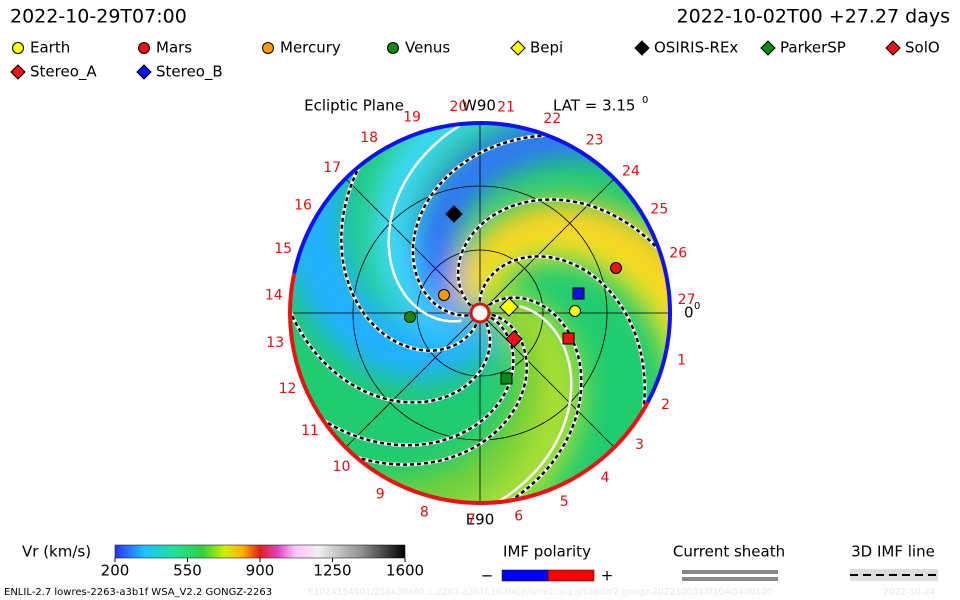  What do you see at coordinates (546, 48) in the screenshot?
I see `legend-label: Bepi` at bounding box center [546, 48].